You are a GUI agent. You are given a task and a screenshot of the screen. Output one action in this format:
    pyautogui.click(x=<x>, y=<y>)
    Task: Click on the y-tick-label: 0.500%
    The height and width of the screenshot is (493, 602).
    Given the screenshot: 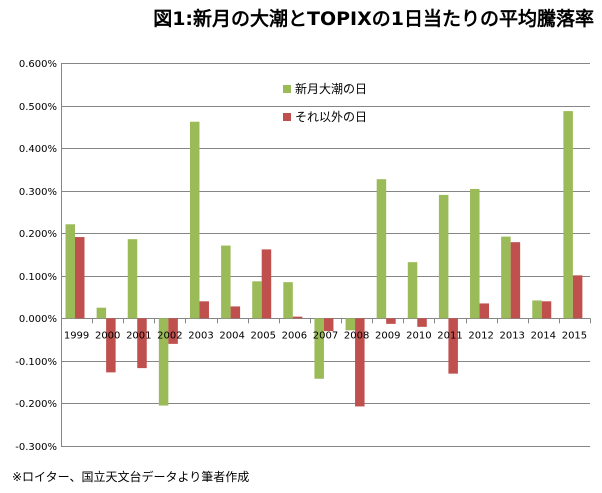 What is the action you would take?
    pyautogui.click(x=38, y=107)
    